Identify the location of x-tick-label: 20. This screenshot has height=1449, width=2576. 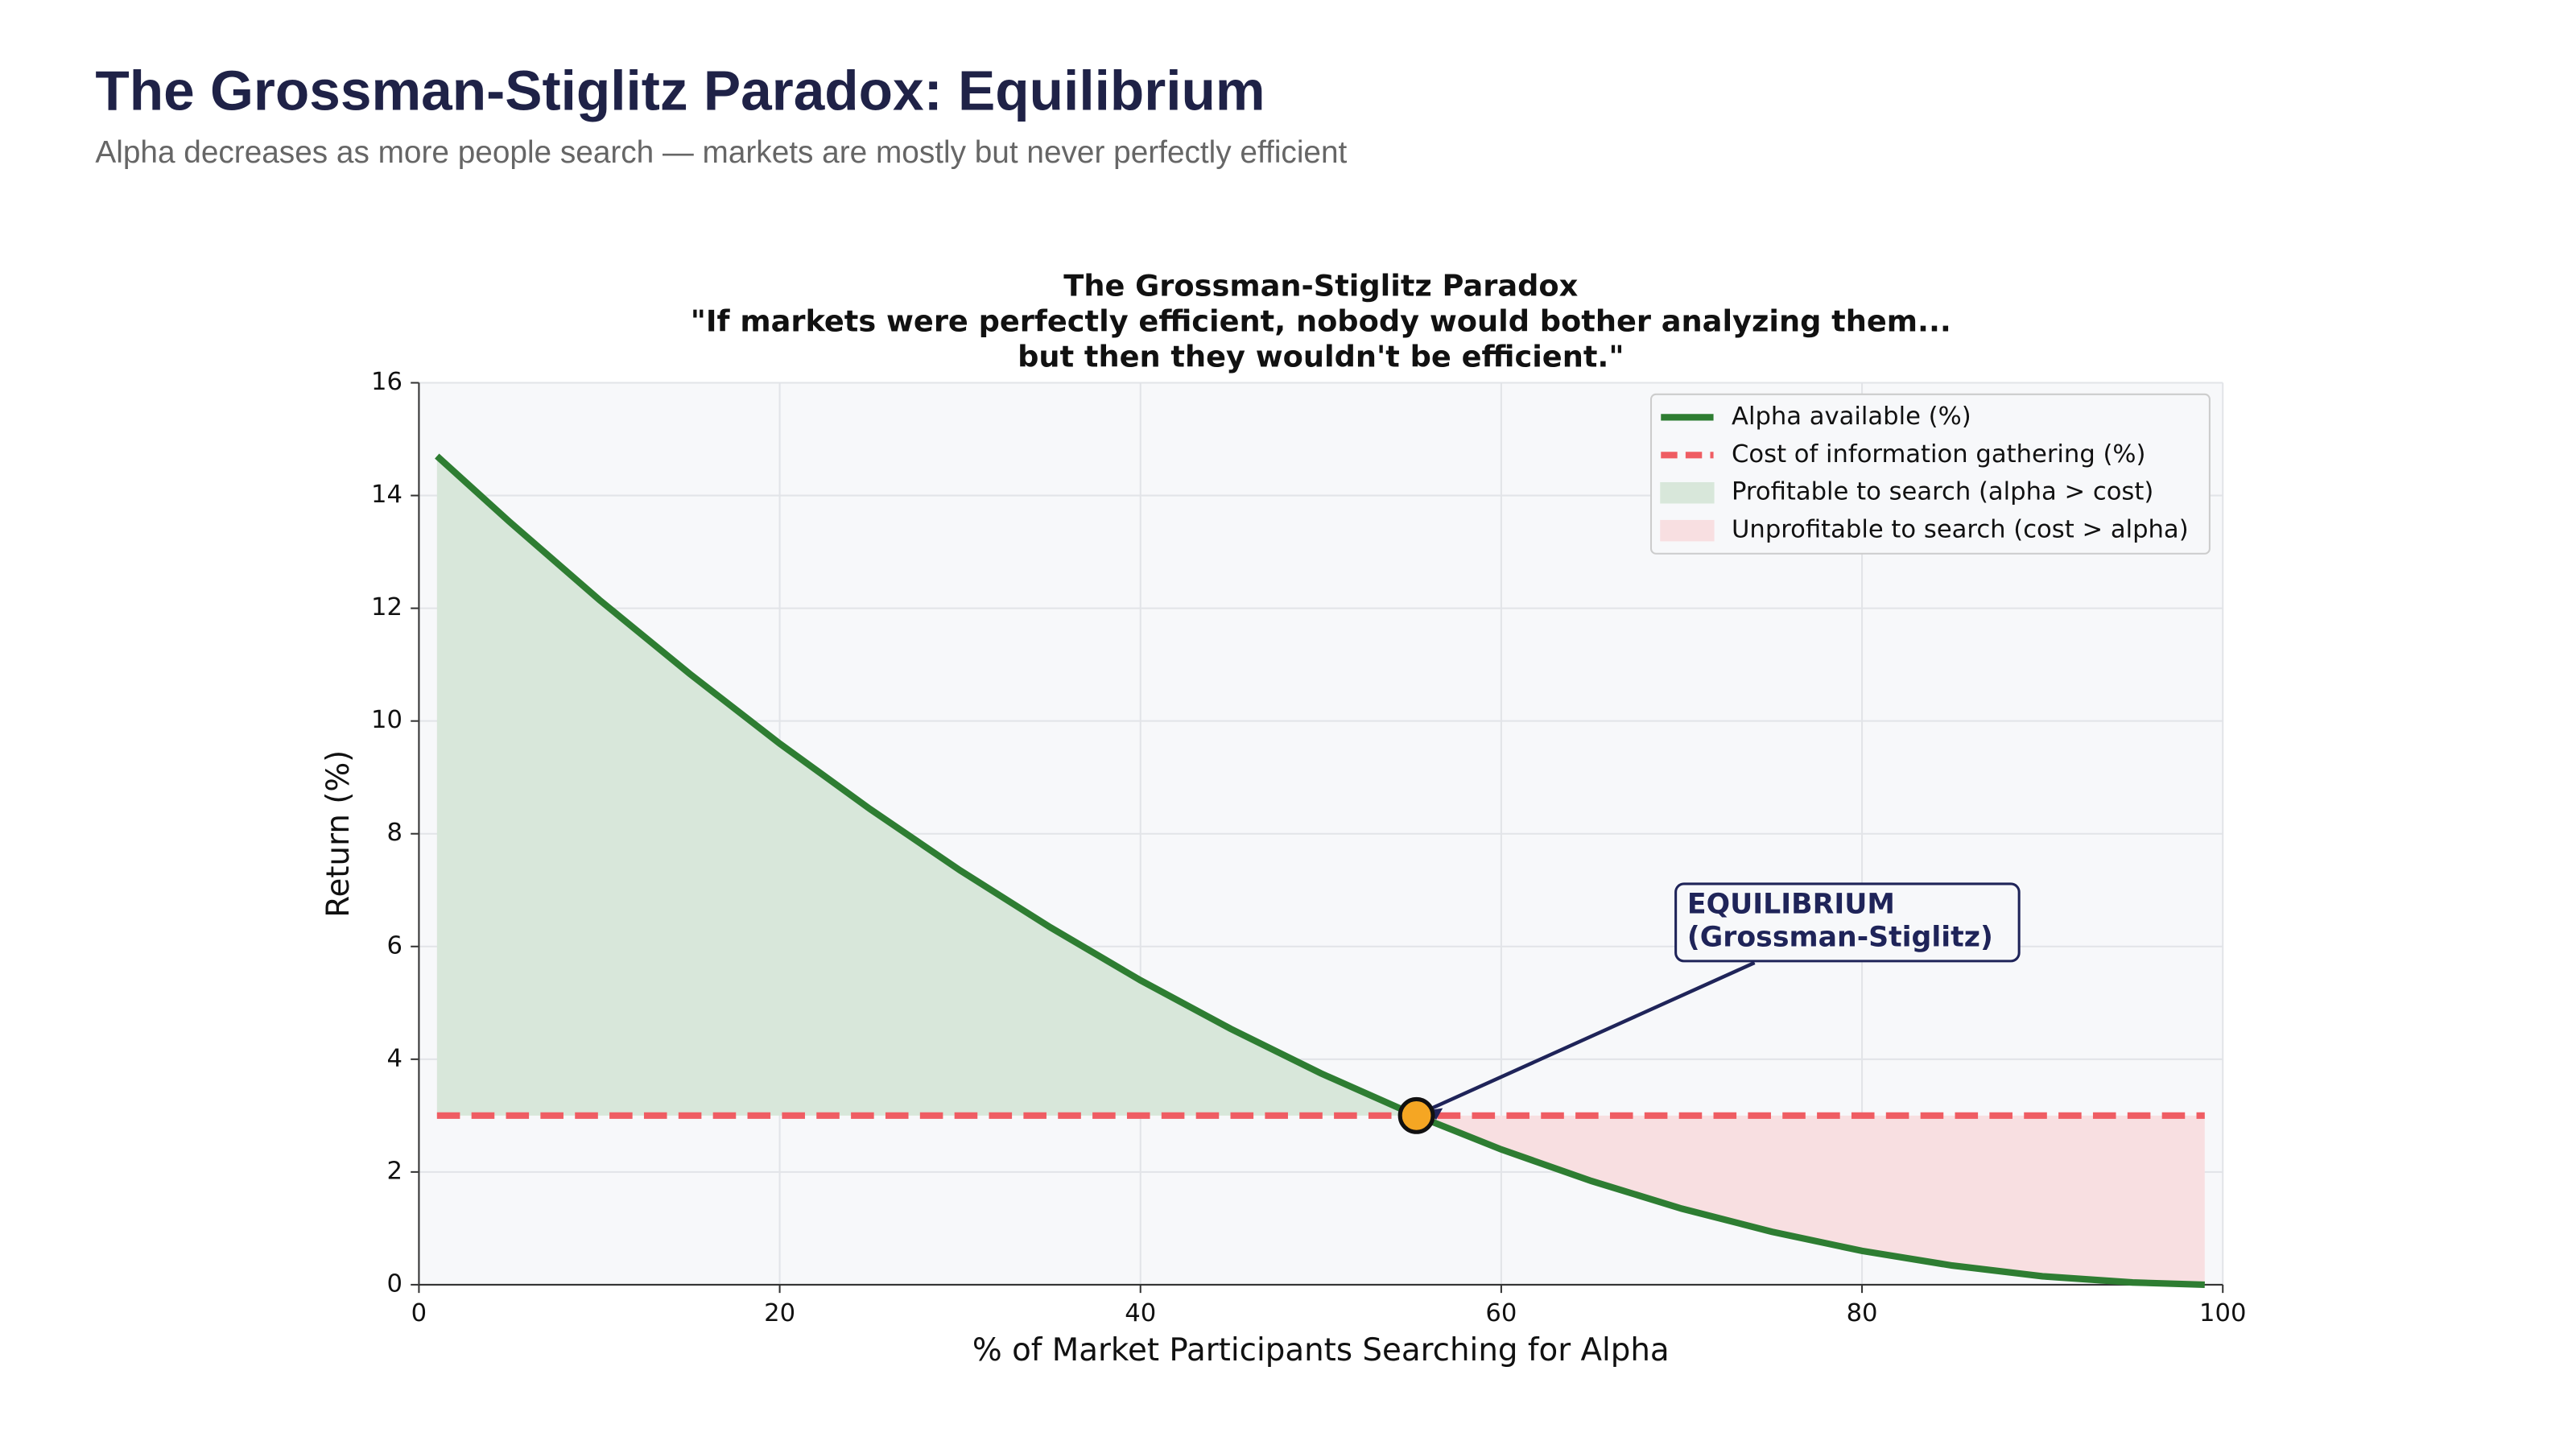
(779, 1313).